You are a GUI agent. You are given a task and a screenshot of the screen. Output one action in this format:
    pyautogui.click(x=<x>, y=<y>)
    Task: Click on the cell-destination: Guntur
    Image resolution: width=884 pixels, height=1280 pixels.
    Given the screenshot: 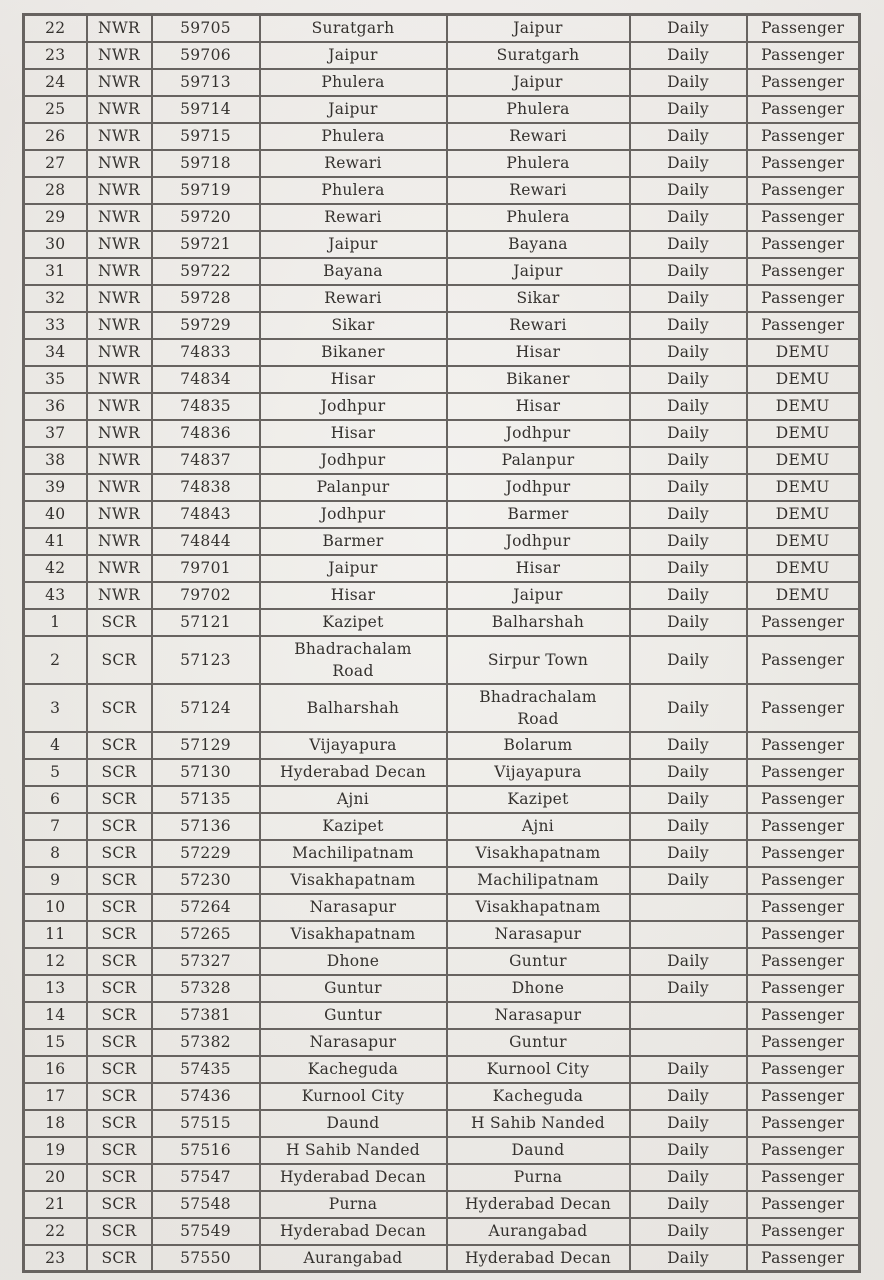 What is the action you would take?
    pyautogui.click(x=538, y=1042)
    